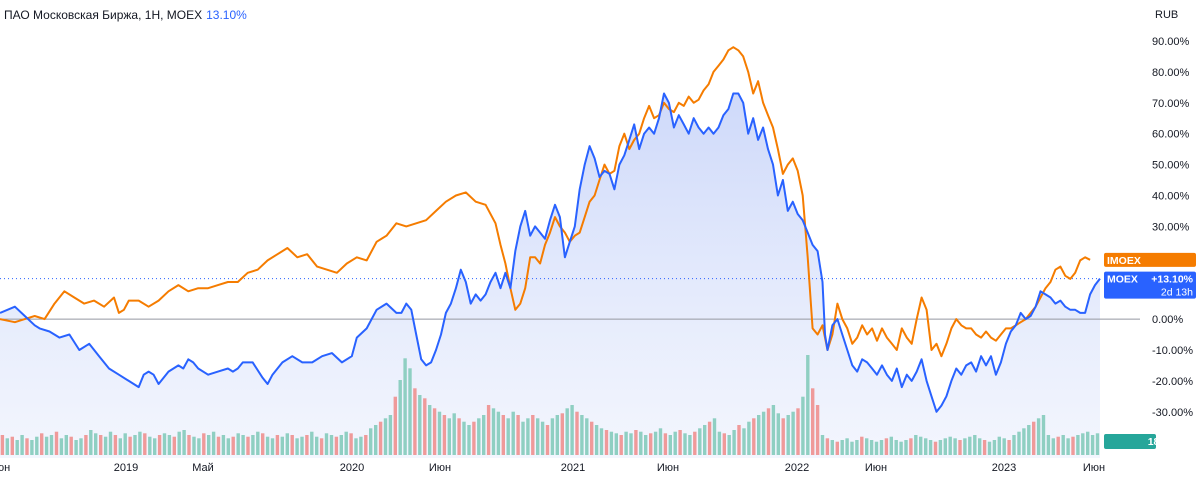 The height and width of the screenshot is (481, 1200). What do you see at coordinates (1122, 280) in the screenshot?
I see `svg-text: MOEX` at bounding box center [1122, 280].